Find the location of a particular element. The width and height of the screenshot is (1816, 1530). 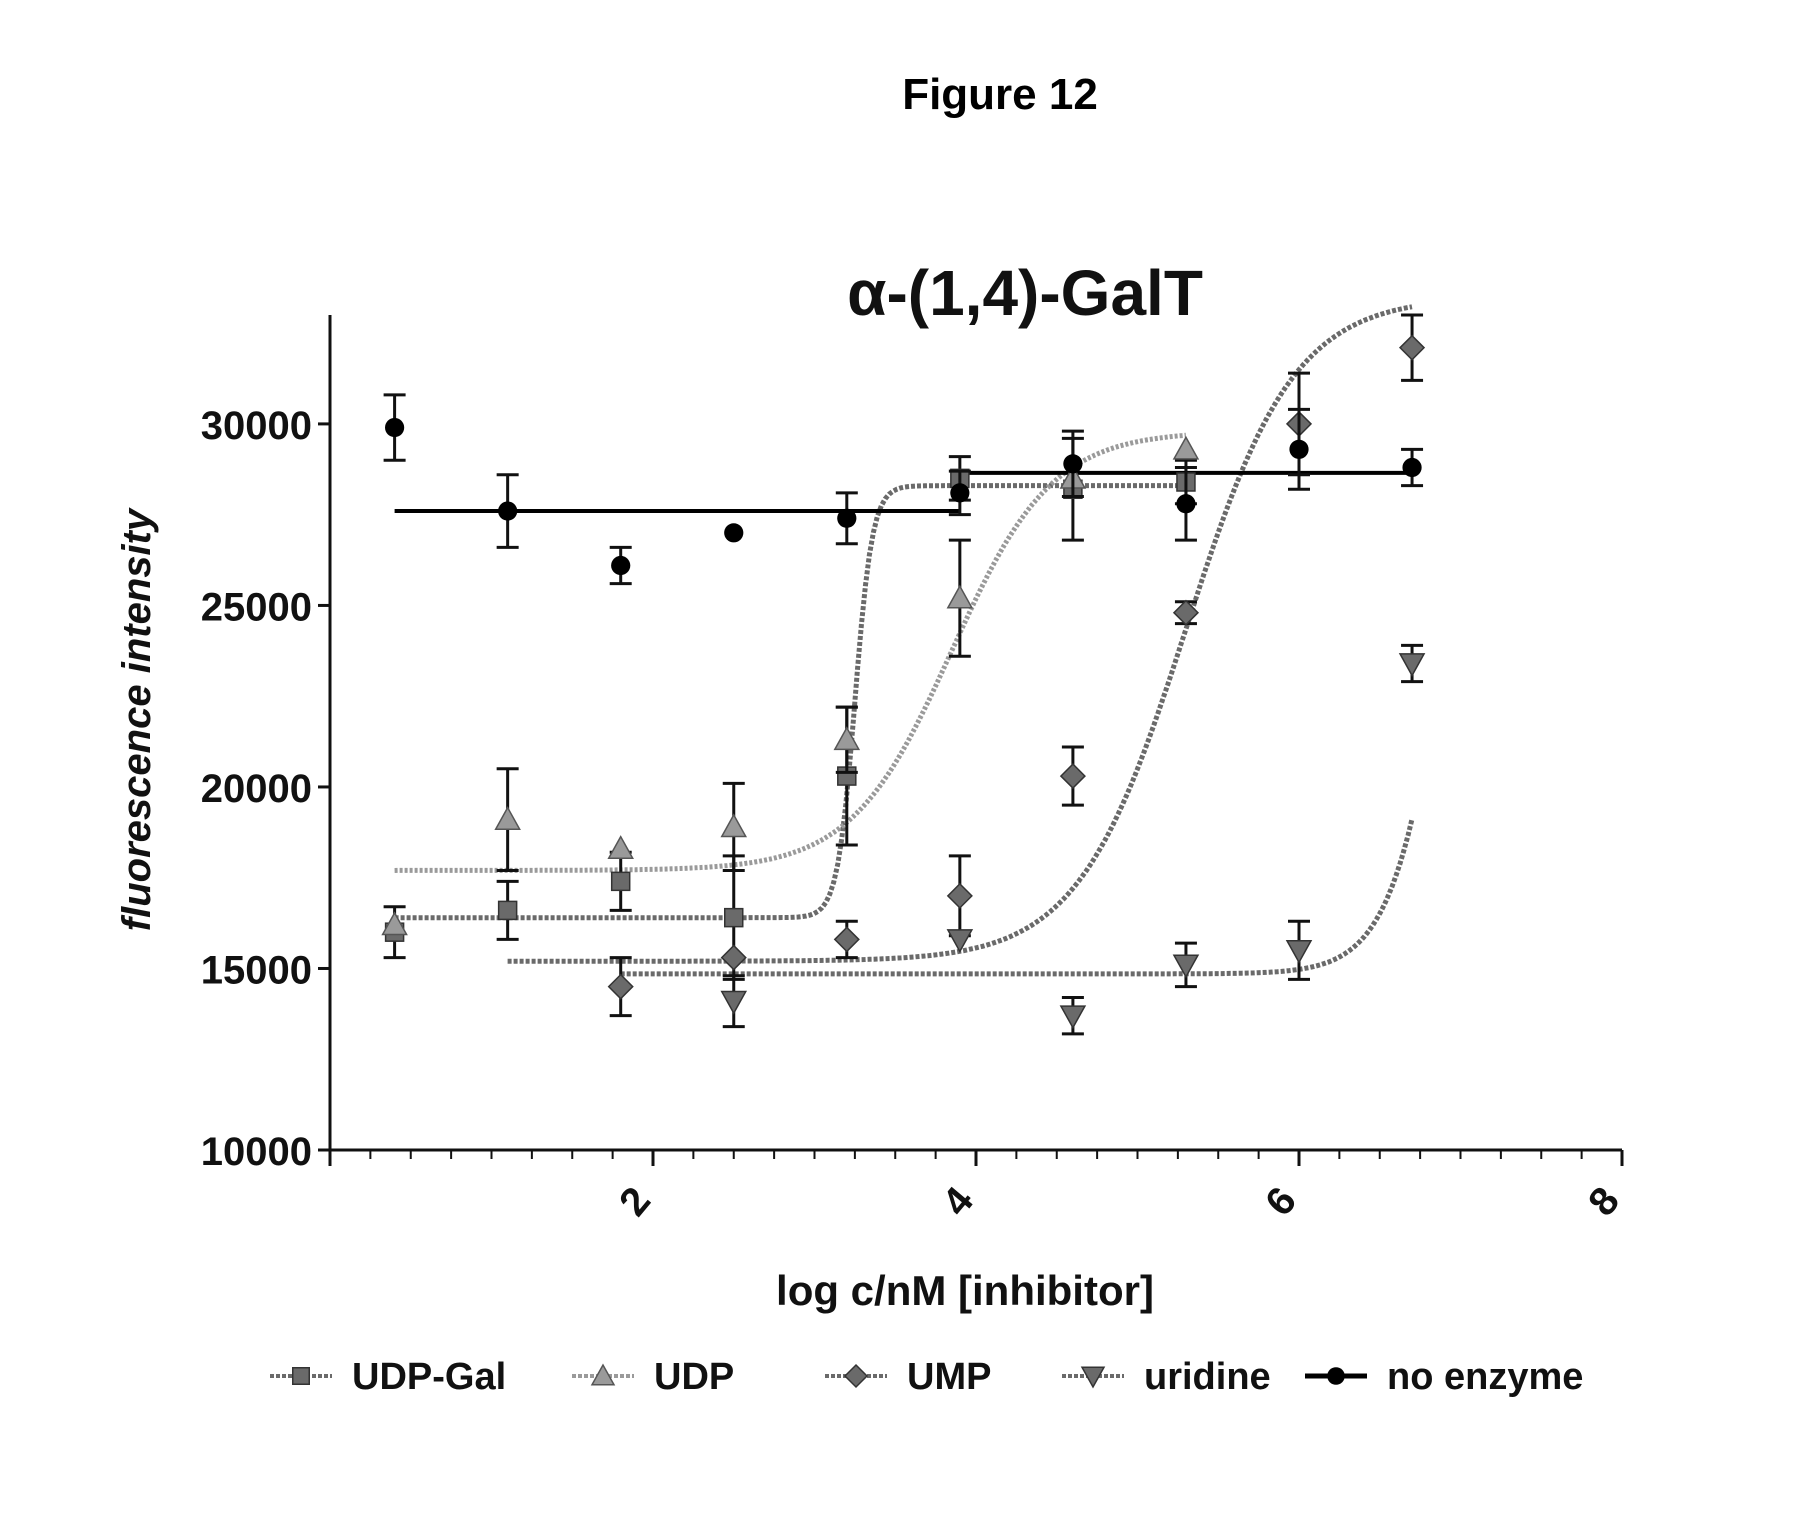

legend-label-udp-gal: UDP-Gal is located at coordinates (429, 1377).